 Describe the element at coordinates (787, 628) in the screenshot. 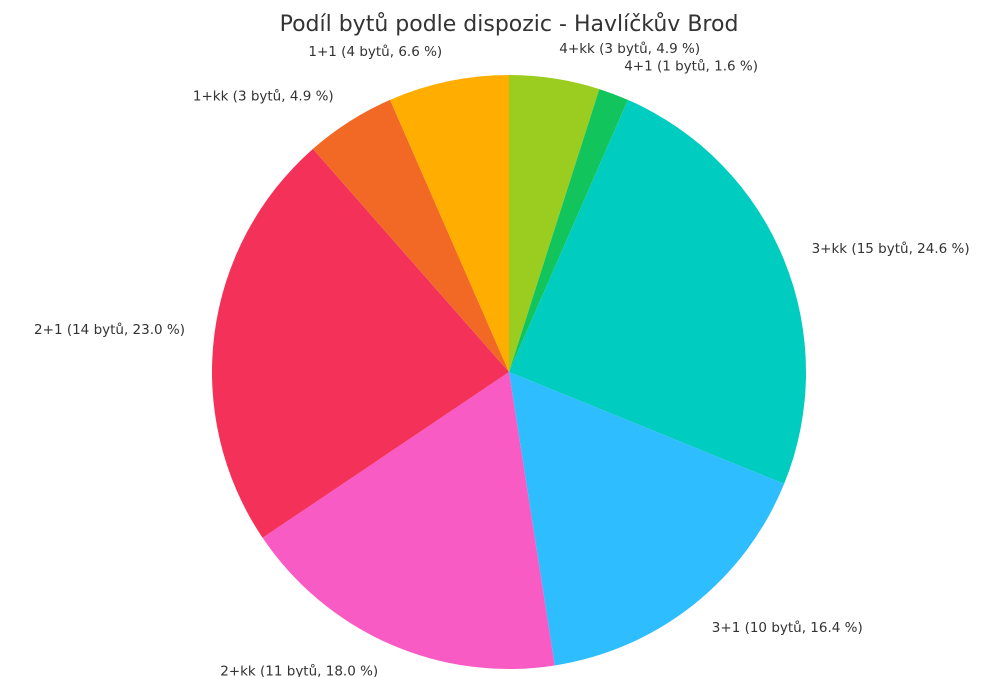

I see `pie-label-3plus-1: 3+1 (10 bytů, 16.4 %)` at that location.